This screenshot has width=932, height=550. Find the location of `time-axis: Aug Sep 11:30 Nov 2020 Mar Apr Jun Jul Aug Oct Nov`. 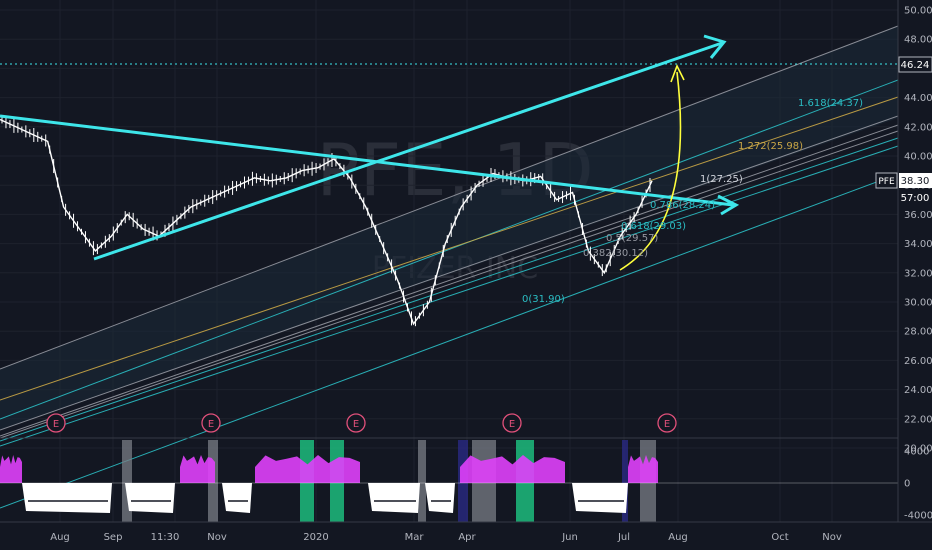

time-axis: Aug Sep 11:30 Nov 2020 Mar Apr Jun Jul Aug Oct Nov is located at coordinates (446, 537).